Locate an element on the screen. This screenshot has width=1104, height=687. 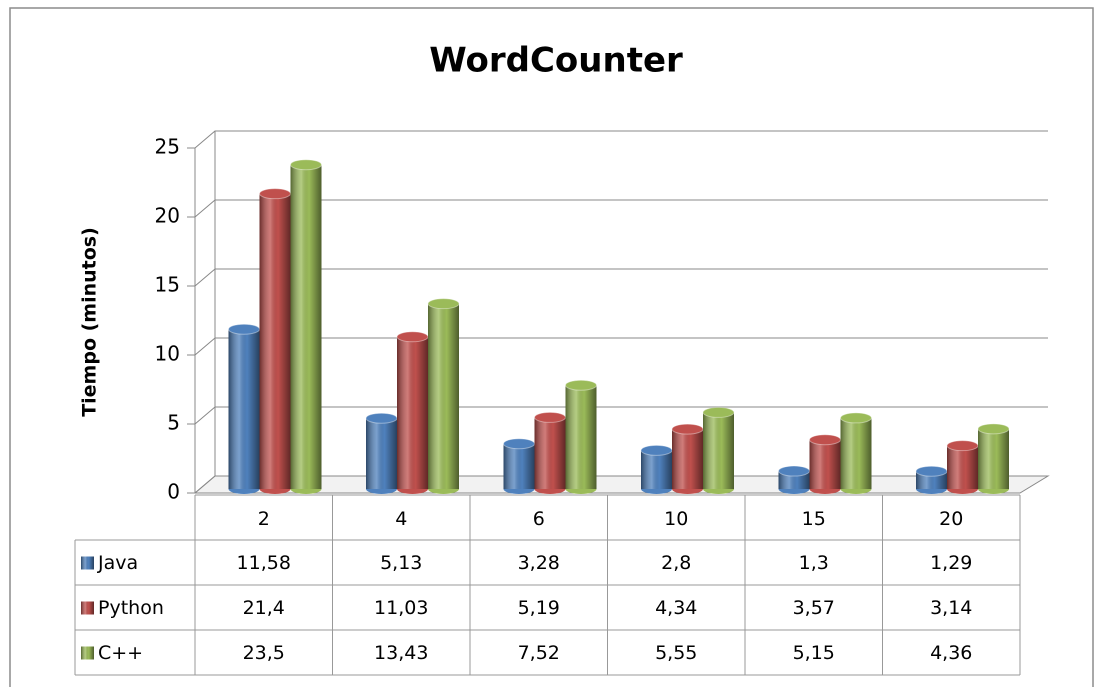
legend-label: C++ is located at coordinates (120, 653).